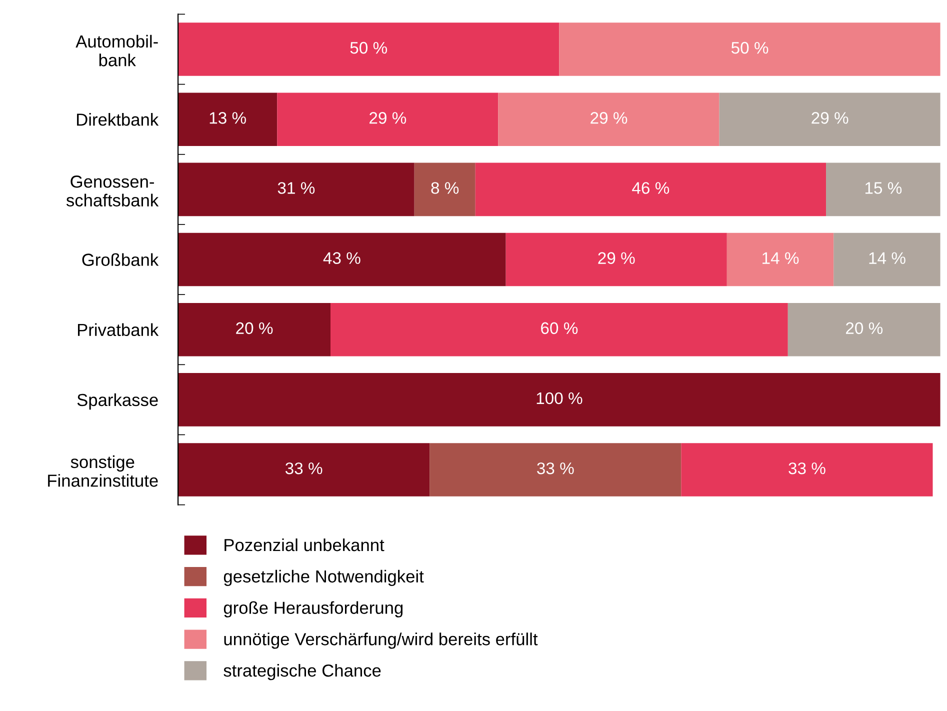  I want to click on data-label: 13 %, so click(228, 118).